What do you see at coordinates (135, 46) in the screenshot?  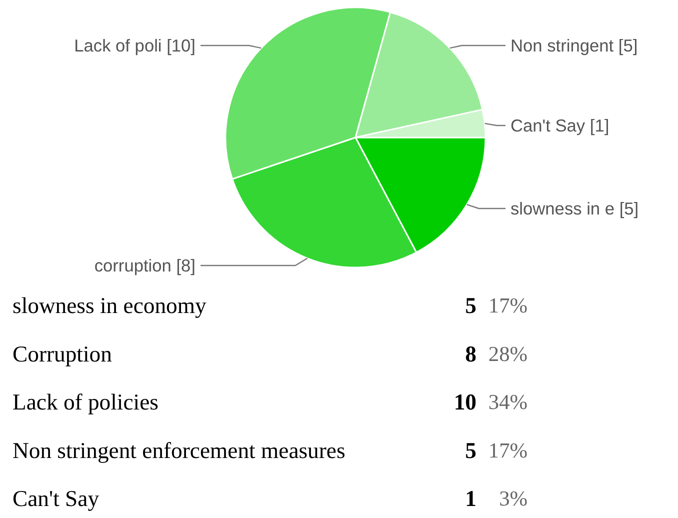 I see `data-label: Lack of poli [10]` at bounding box center [135, 46].